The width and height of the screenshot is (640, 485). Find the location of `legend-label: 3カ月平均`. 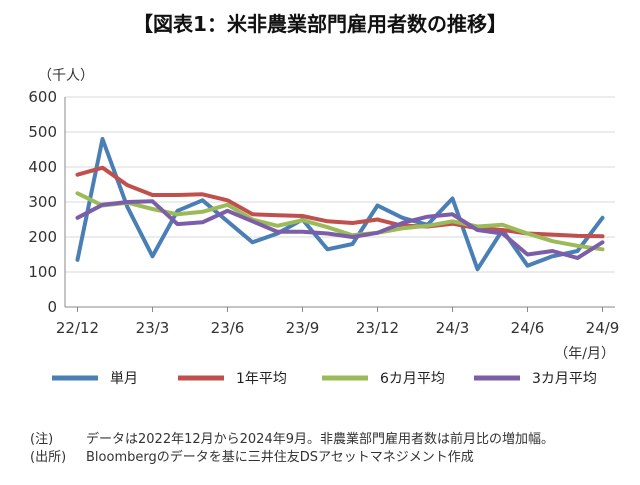

legend-label: 3カ月平均 is located at coordinates (564, 379).